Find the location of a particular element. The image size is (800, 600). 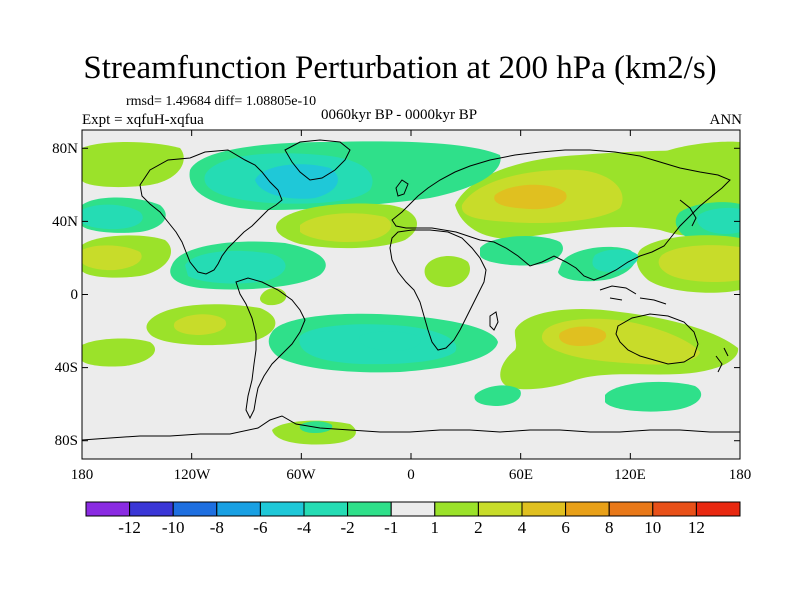

coastline-north-america is located at coordinates (211, 212).